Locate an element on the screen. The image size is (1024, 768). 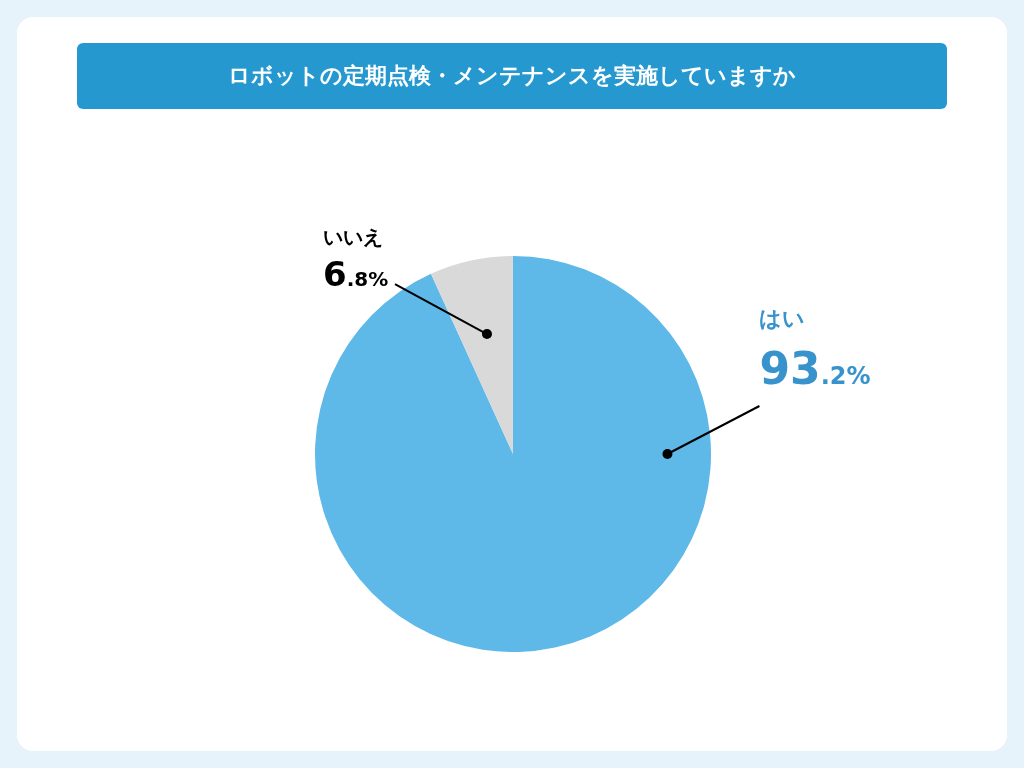
data-label: 6.8% is located at coordinates (355, 274).